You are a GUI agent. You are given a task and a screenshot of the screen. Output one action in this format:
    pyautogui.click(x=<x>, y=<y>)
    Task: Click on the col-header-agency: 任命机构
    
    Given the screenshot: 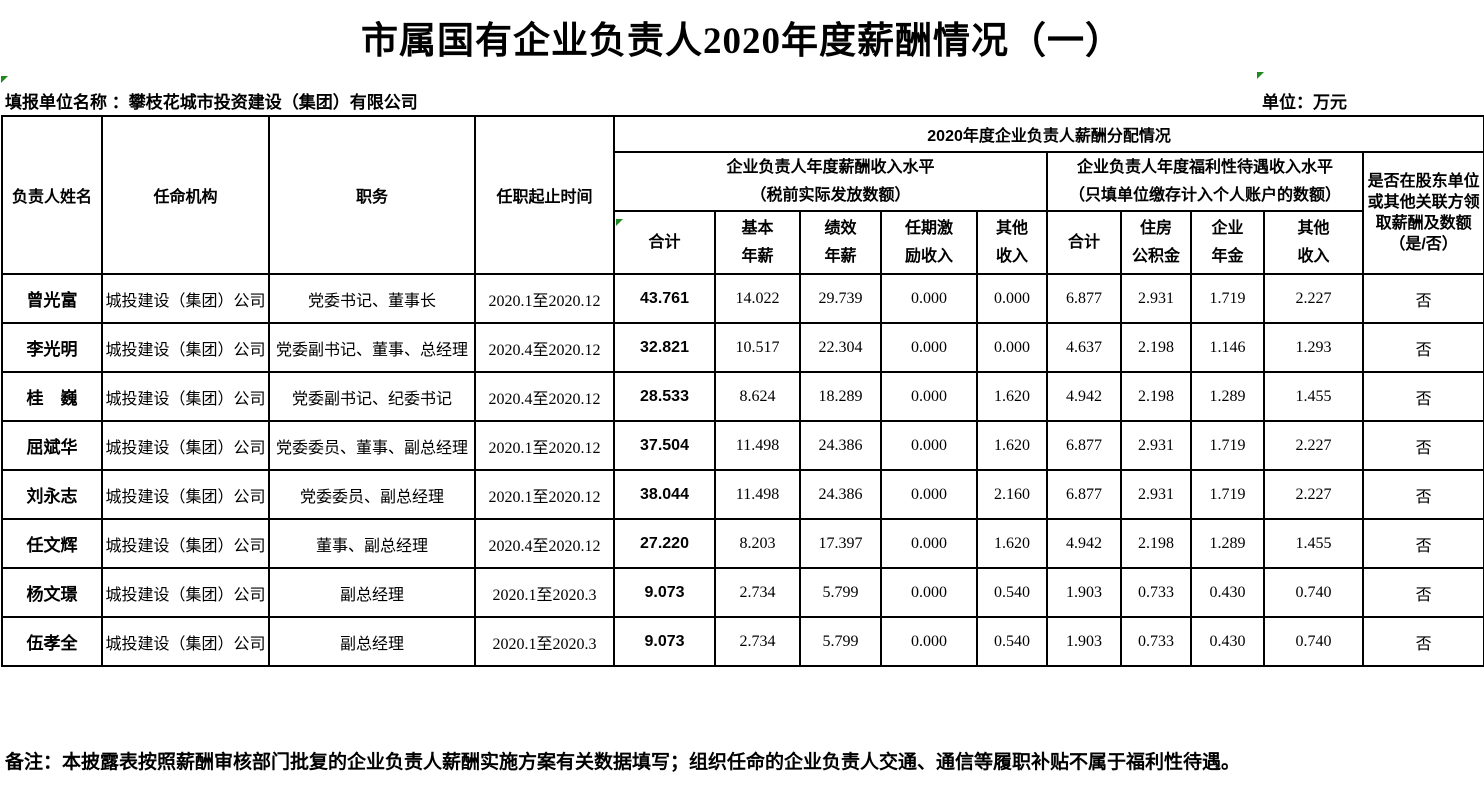 What is the action you would take?
    pyautogui.click(x=185, y=195)
    